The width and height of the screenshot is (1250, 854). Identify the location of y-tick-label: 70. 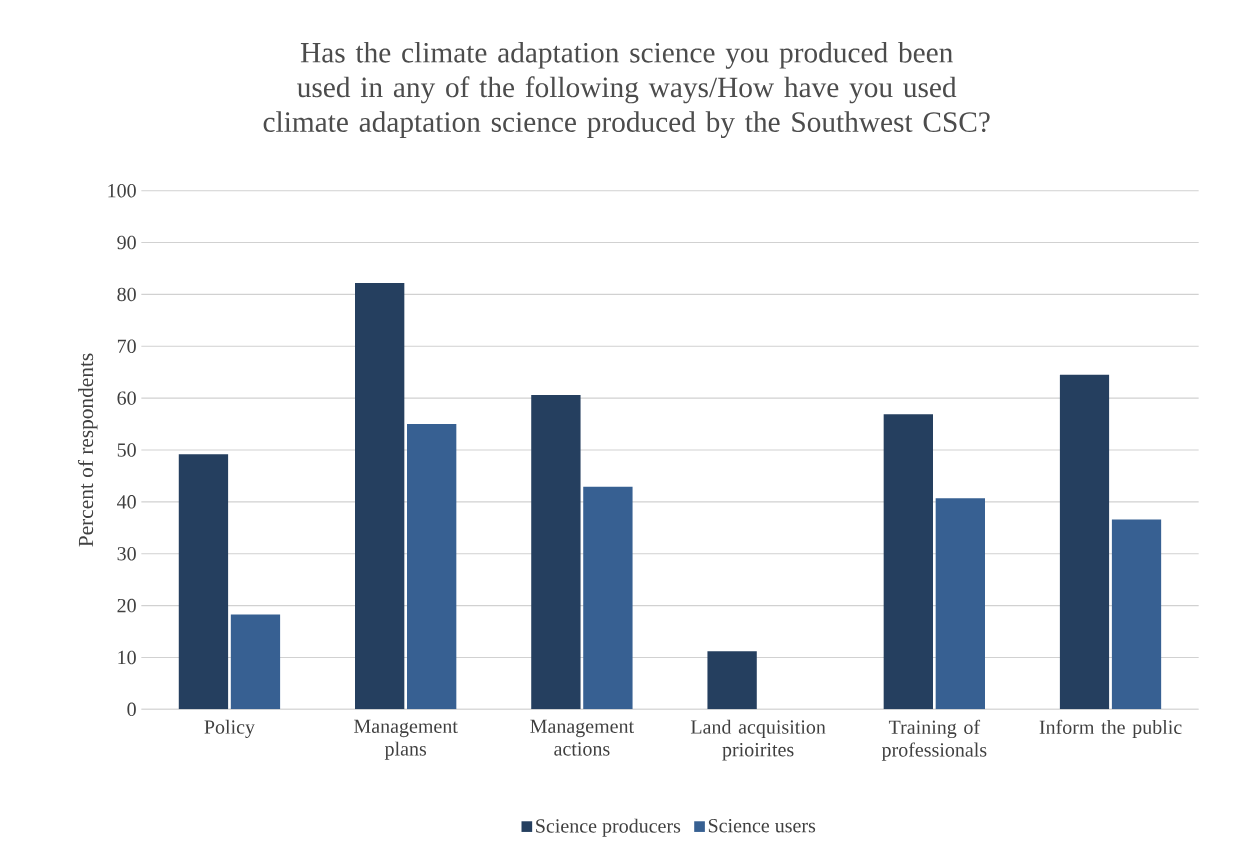
(126, 346).